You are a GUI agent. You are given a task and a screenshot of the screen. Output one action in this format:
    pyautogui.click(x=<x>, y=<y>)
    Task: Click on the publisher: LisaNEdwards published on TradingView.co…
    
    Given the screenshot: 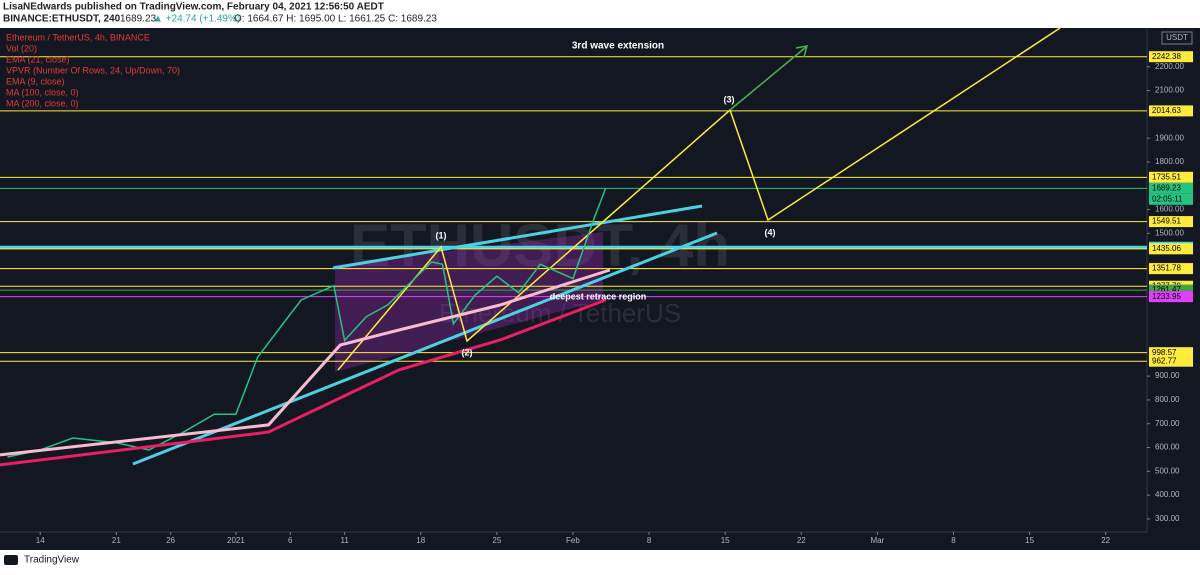 What is the action you would take?
    pyautogui.click(x=193, y=7)
    